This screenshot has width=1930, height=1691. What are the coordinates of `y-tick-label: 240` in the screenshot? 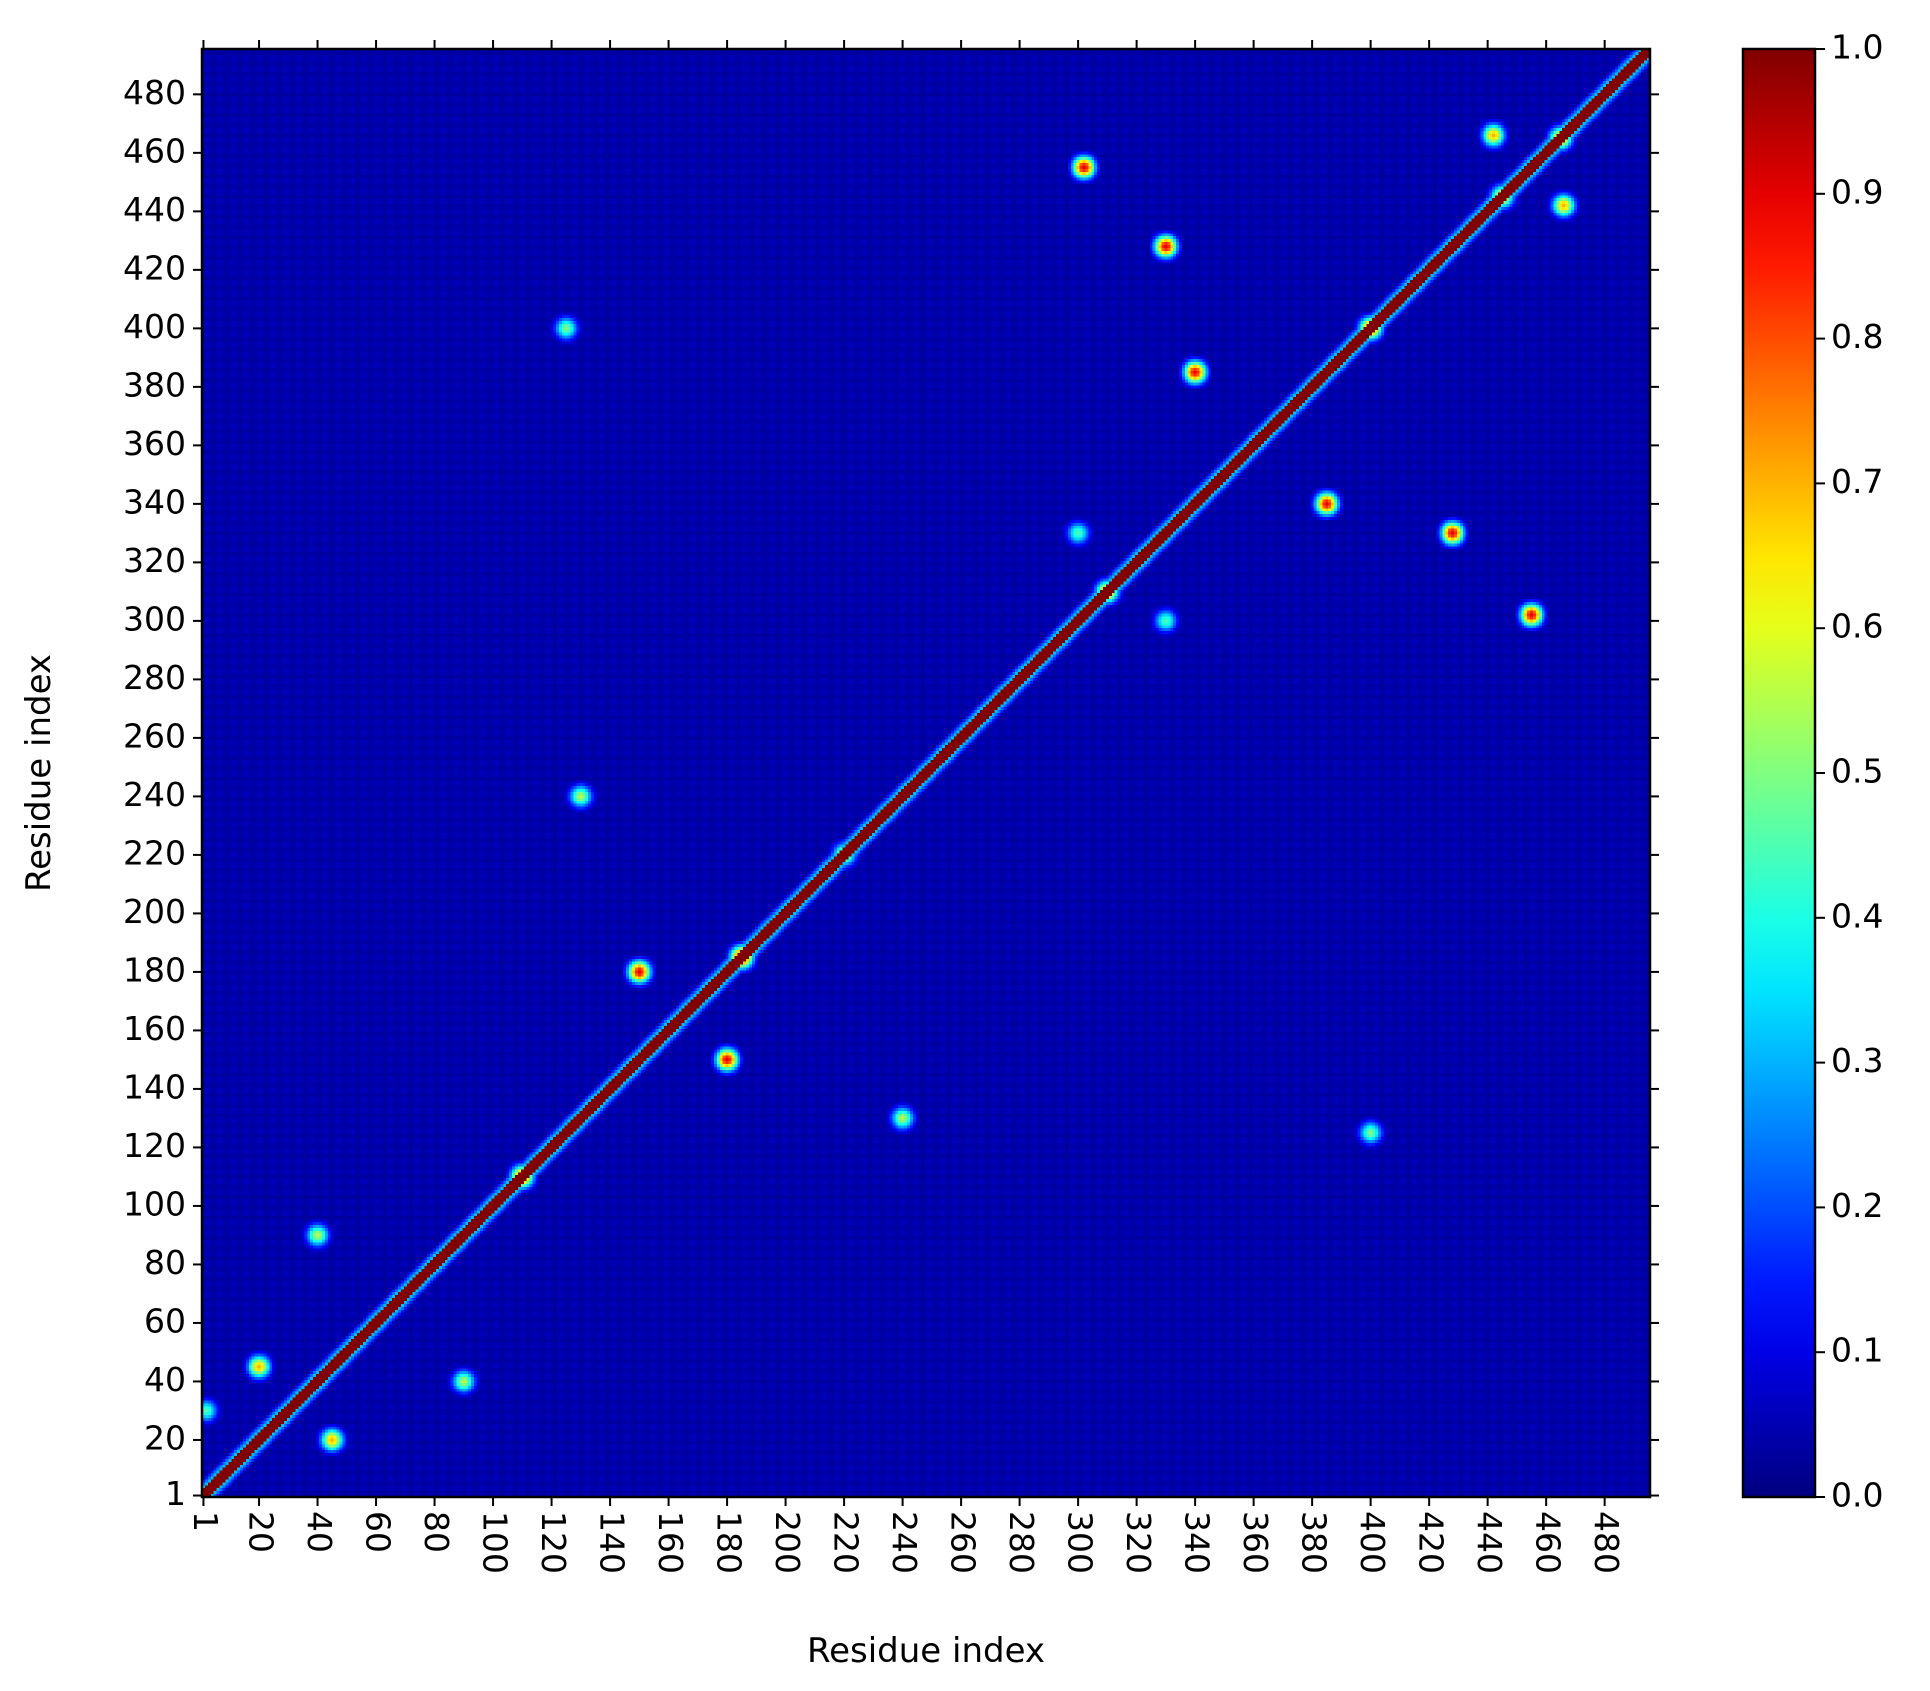 It's located at (154, 794).